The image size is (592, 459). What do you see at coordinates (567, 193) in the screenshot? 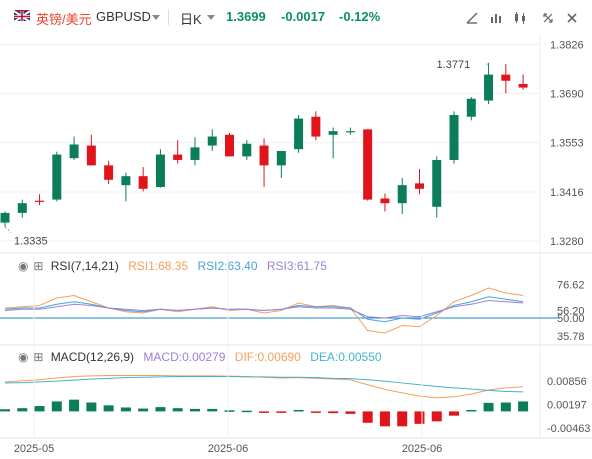
I see `price-tick-label: 1.3416` at bounding box center [567, 193].